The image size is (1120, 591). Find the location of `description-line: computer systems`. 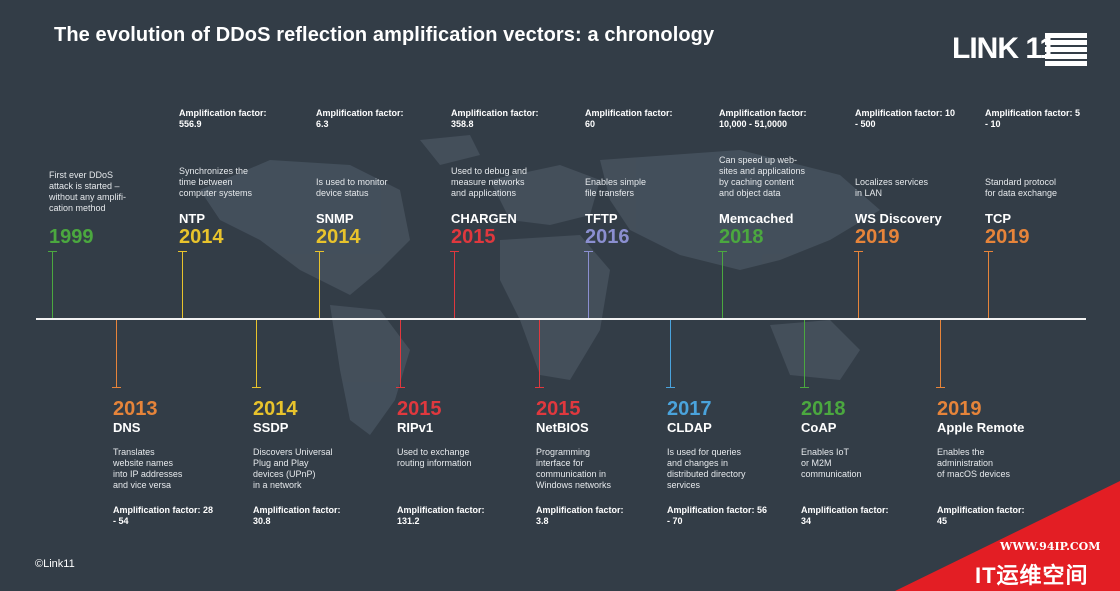

description-line: computer systems is located at coordinates (216, 193).